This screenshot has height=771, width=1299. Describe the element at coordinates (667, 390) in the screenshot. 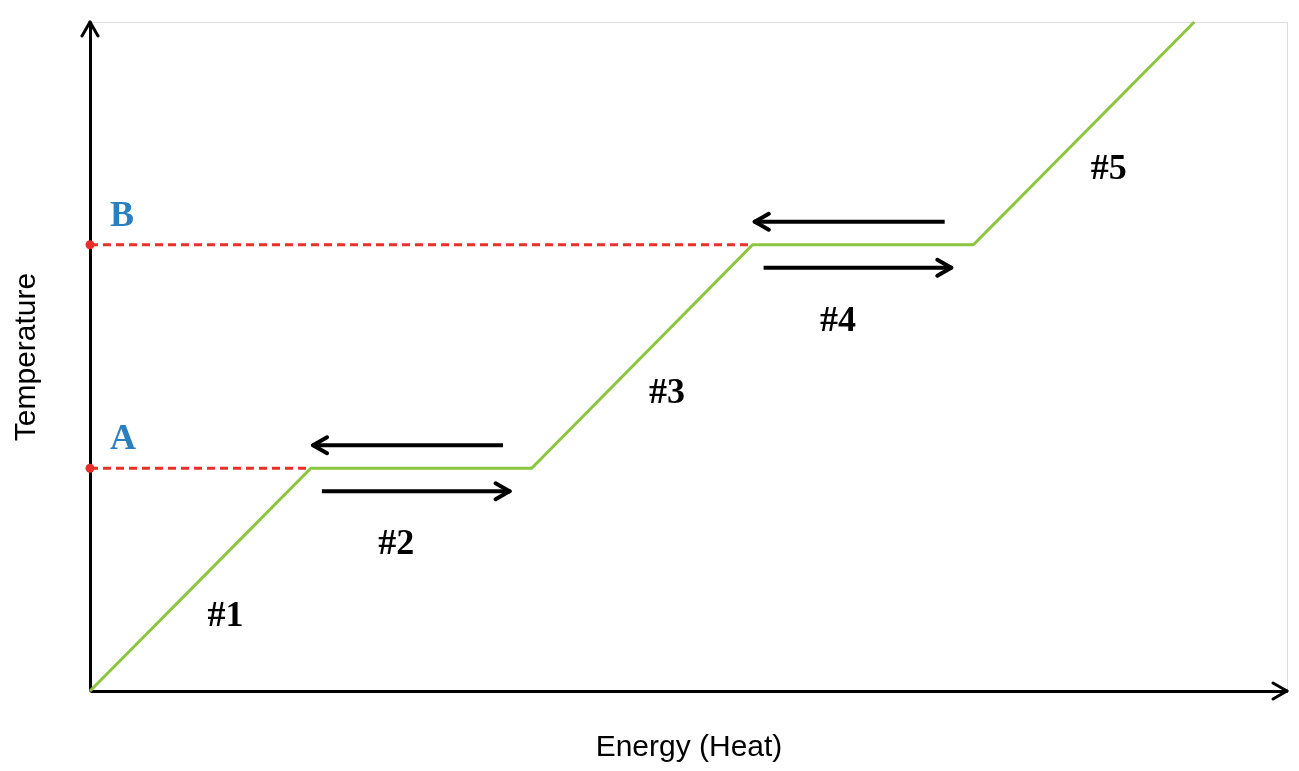

I see `annotation: #3` at that location.